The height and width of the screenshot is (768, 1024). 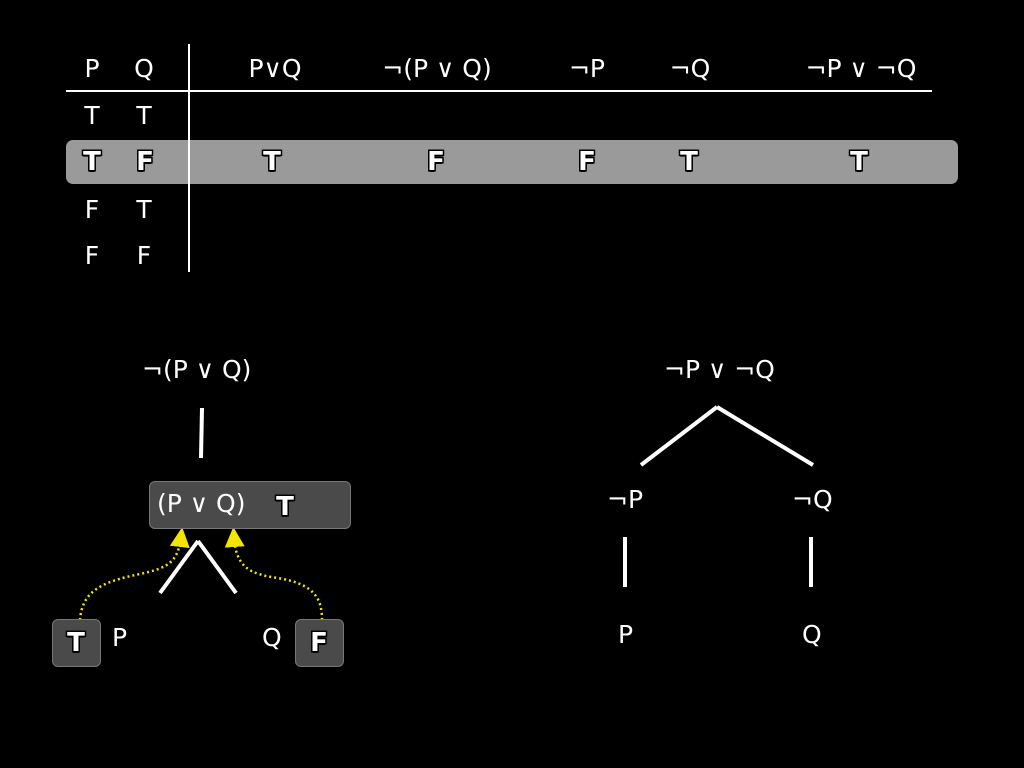 What do you see at coordinates (812, 634) in the screenshot?
I see `right-tree-right-leaf: Q` at bounding box center [812, 634].